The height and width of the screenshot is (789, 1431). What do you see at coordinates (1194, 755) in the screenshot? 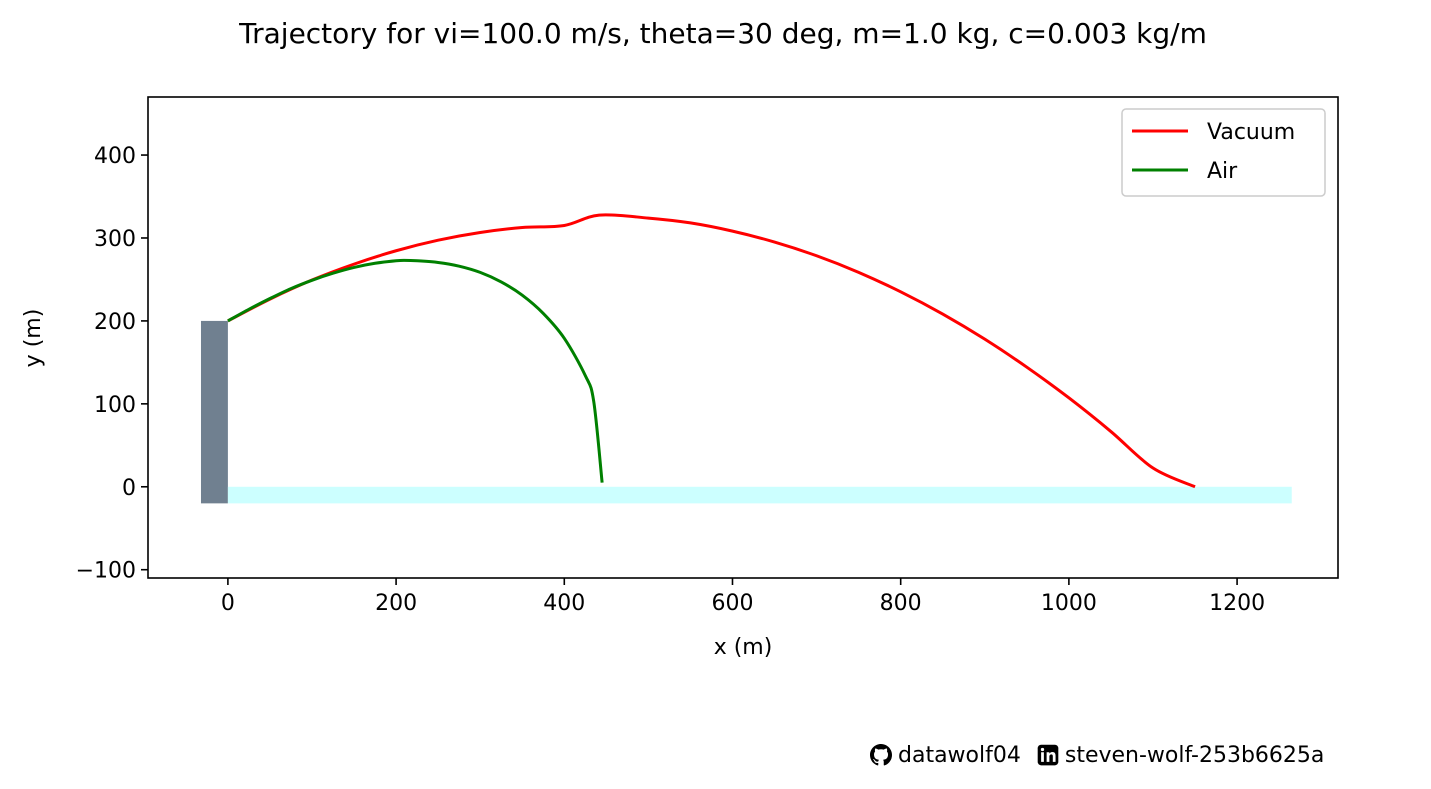
I see `linkedin-username: steven-wolf-253b6625a` at bounding box center [1194, 755].